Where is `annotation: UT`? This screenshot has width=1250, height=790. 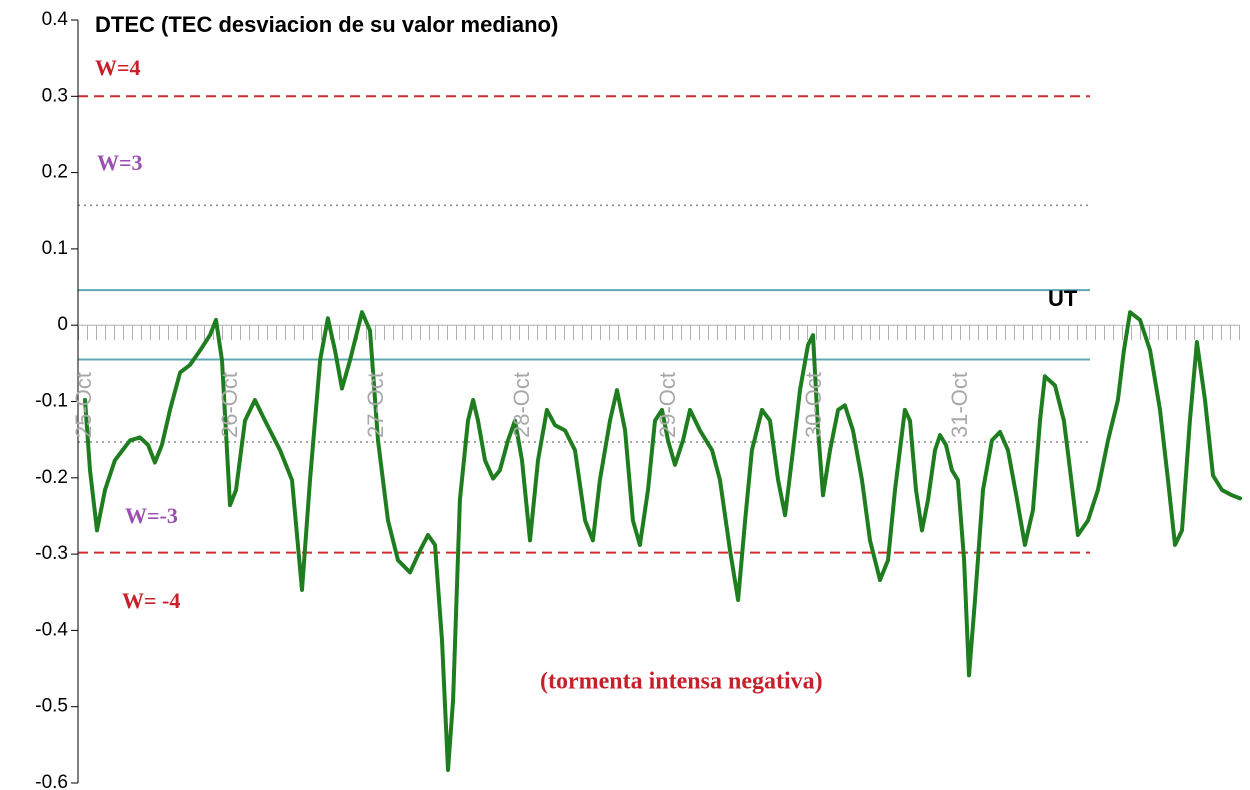
annotation: UT is located at coordinates (1063, 298).